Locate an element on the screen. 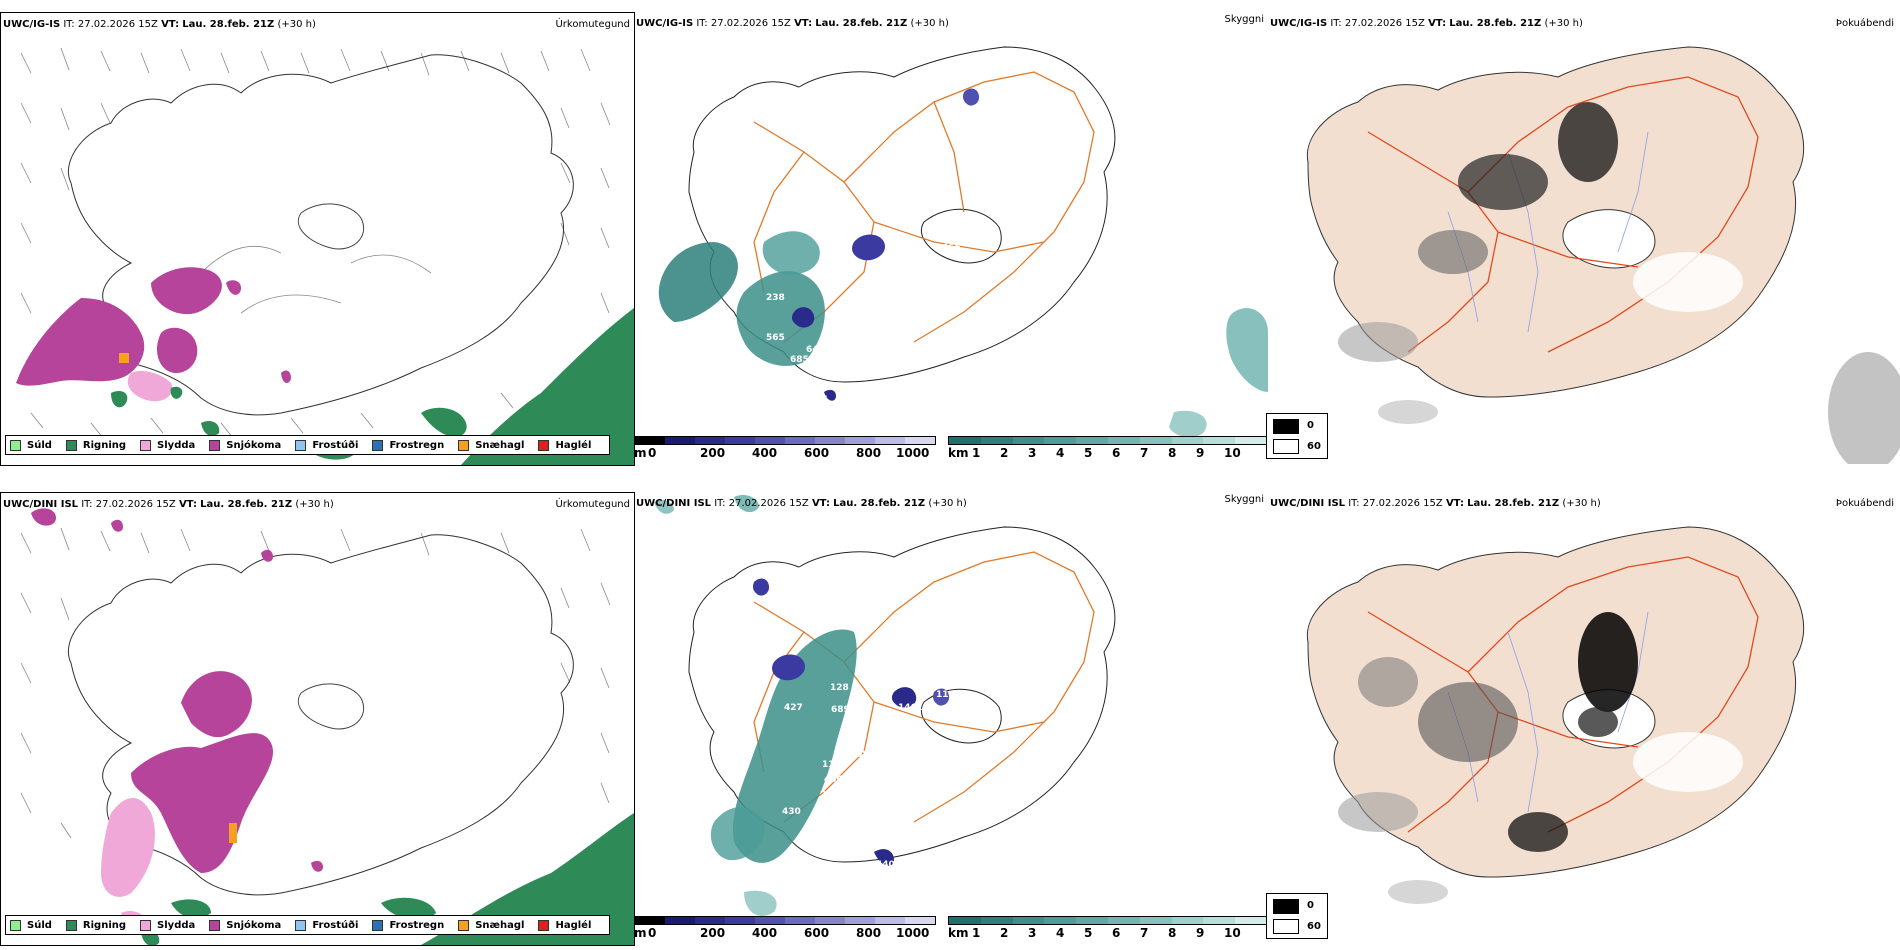 Image resolution: width=1900 pixels, height=950 pixels. roads is located at coordinates (316, 280).